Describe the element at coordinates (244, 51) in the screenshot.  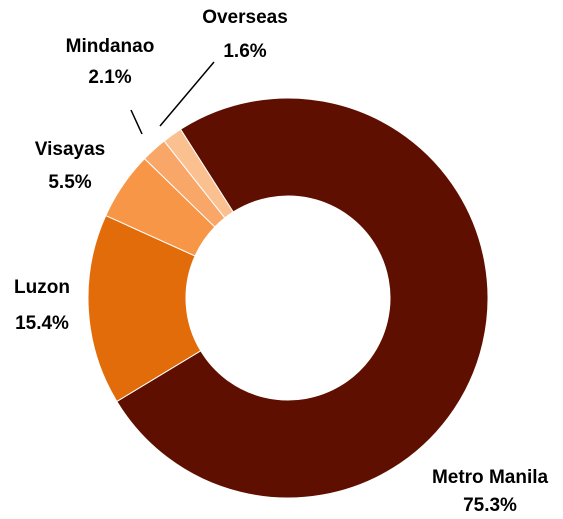
I see `value-label: 1.6%` at that location.